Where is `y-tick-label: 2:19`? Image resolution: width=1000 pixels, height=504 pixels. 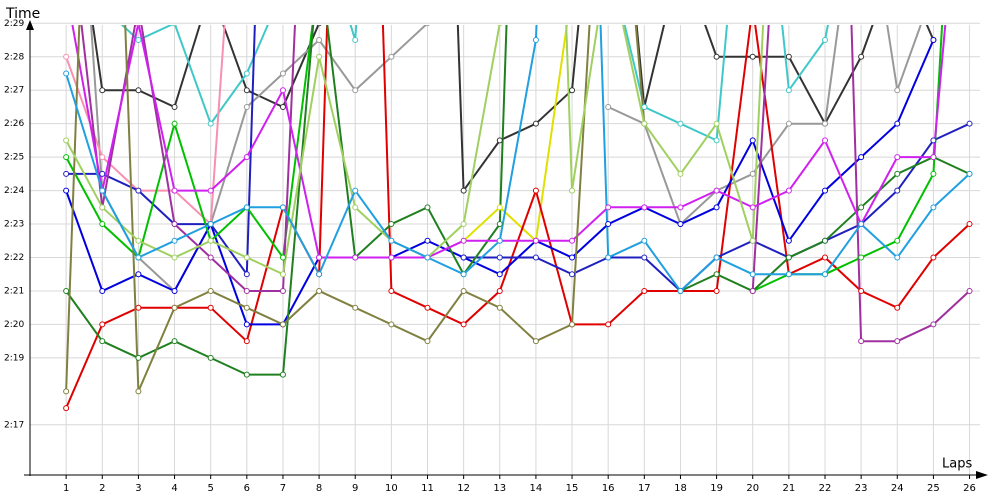 y-tick-label: 2:19 is located at coordinates (14, 358).